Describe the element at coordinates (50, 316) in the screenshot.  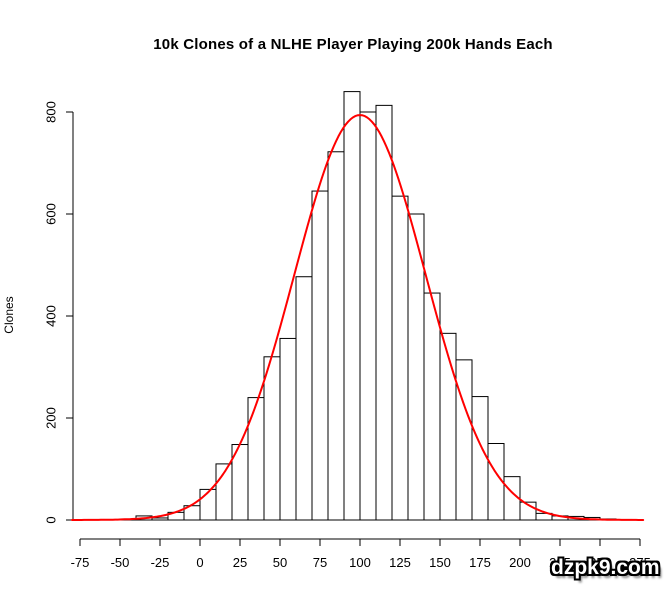
I see `y-tick-label: 400` at that location.